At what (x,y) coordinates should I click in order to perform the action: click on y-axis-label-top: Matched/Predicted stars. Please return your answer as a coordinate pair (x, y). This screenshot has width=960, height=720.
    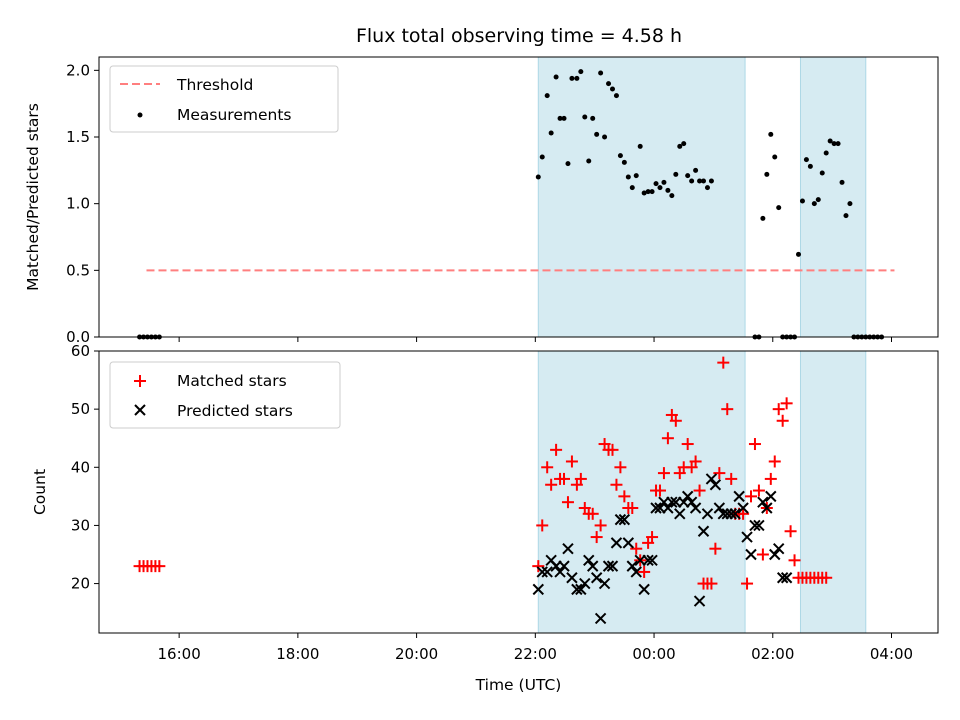
    Looking at the image, I should click on (33, 197).